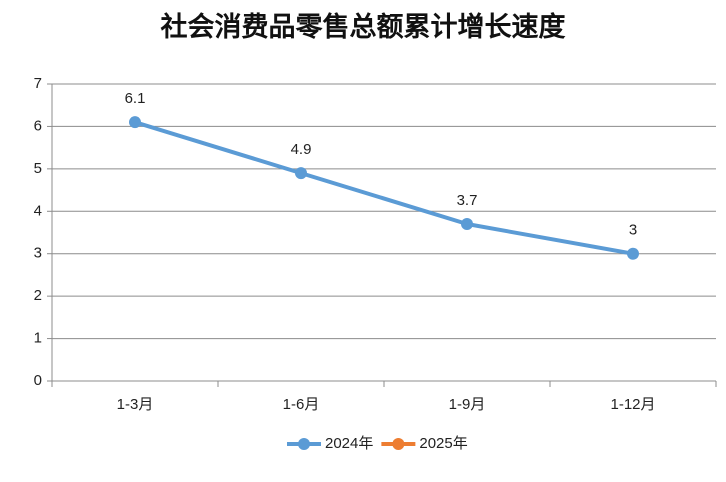 The height and width of the screenshot is (482, 726). I want to click on legend-label: 2025年, so click(443, 443).